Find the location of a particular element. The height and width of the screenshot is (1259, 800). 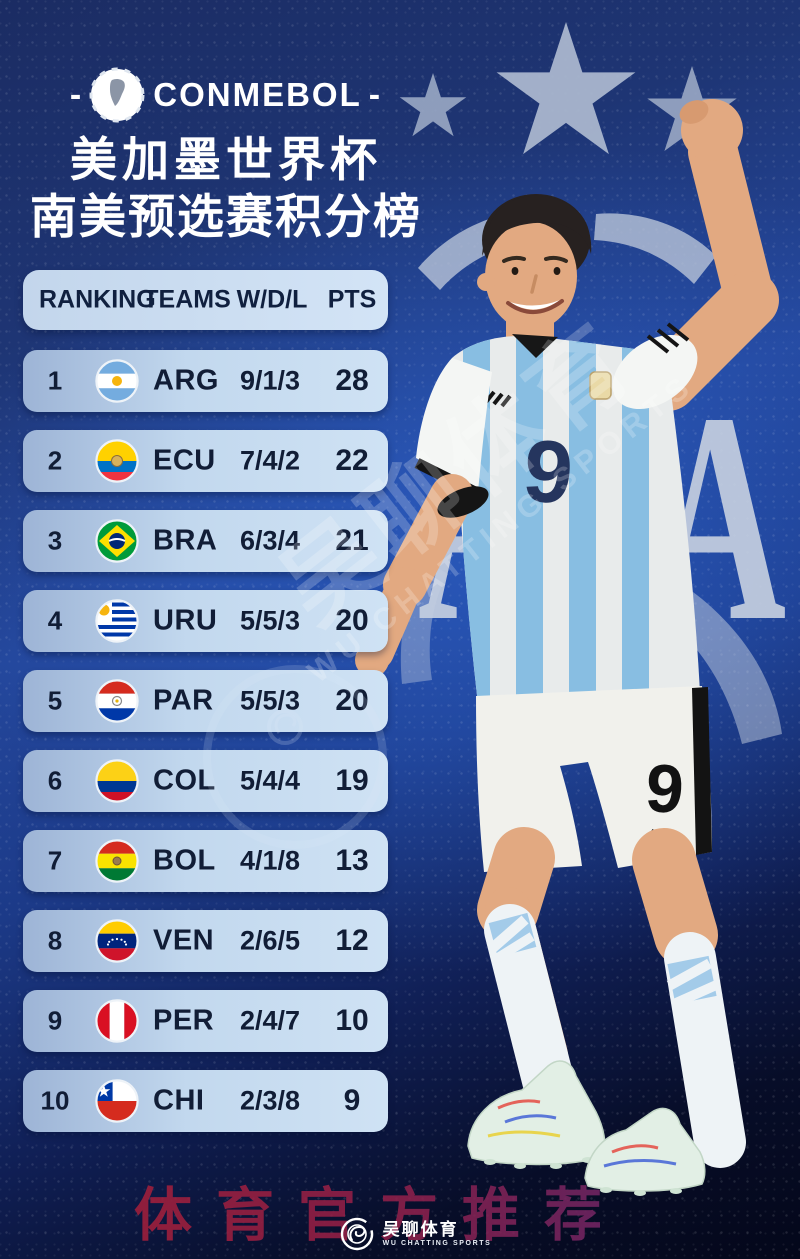

promo-text: 体育官方推荐 is located at coordinates (380, 1210).